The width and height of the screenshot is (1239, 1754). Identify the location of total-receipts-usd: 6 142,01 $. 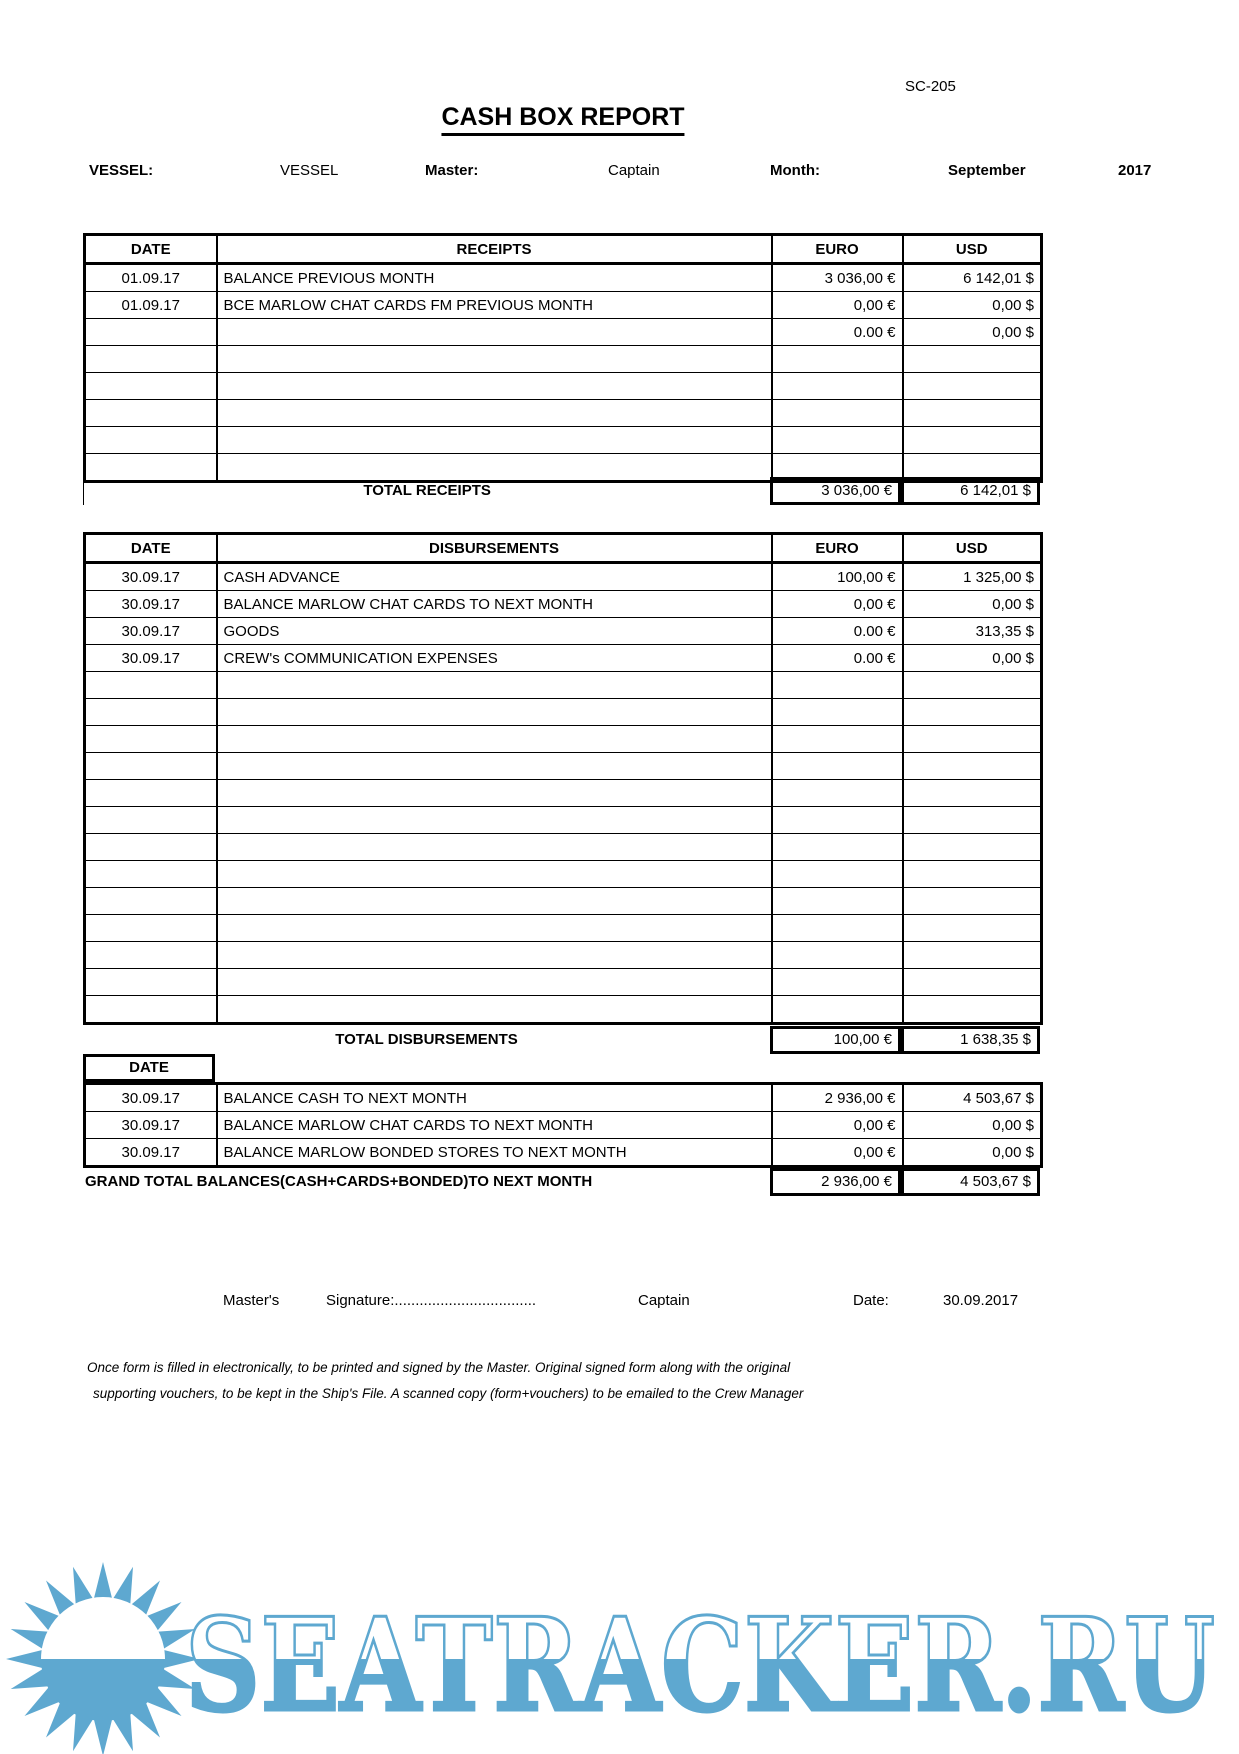
(970, 491).